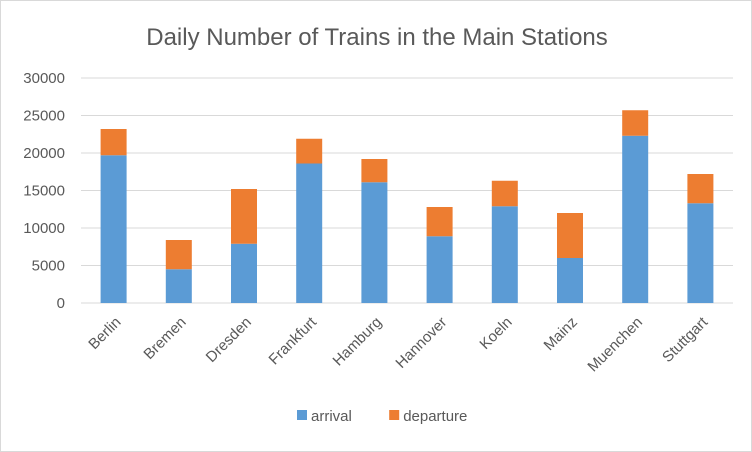  What do you see at coordinates (685, 339) in the screenshot?
I see `x-tick-label: Stuttgart` at bounding box center [685, 339].